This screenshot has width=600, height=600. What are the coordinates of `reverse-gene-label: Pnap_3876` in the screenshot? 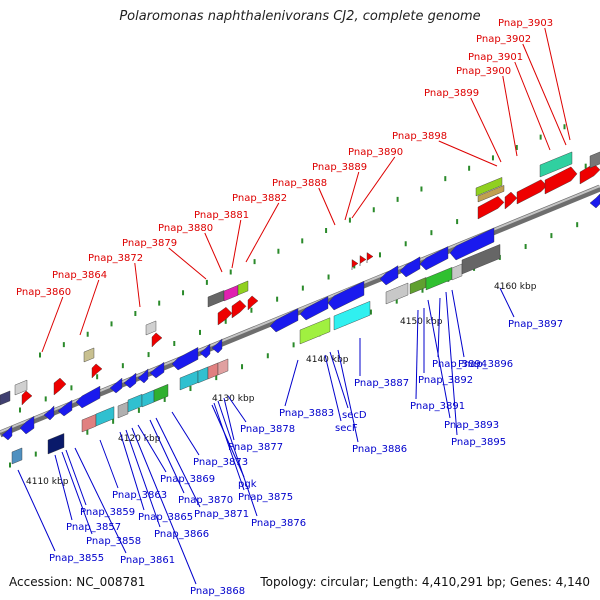 It's located at (278, 523).